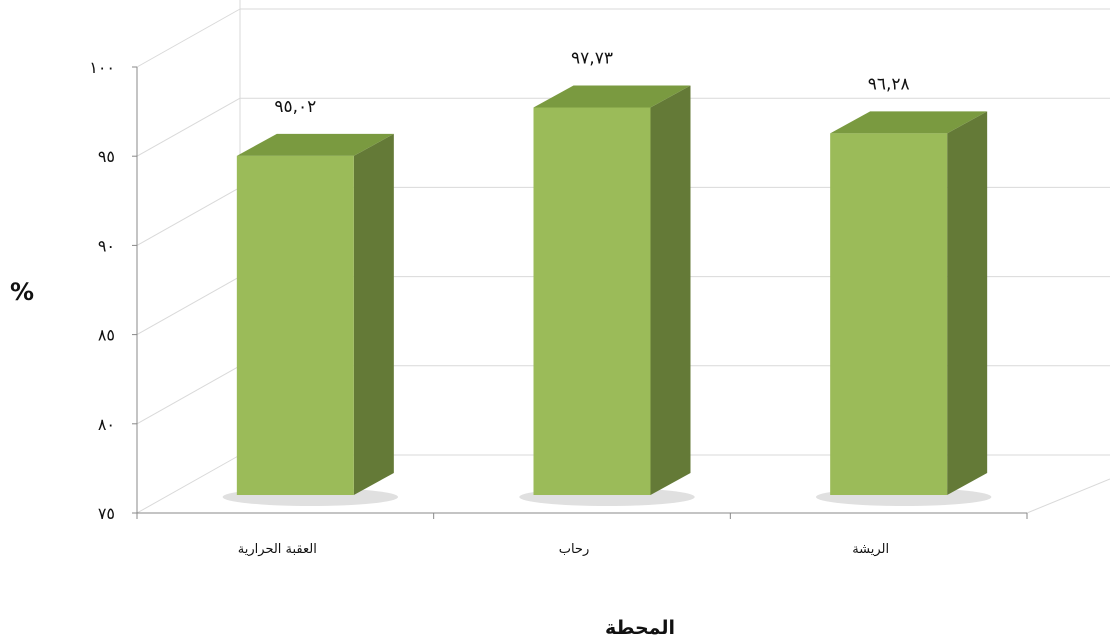  What do you see at coordinates (106, 335) in the screenshot?
I see `y-tick-label: ٨٥` at bounding box center [106, 335].